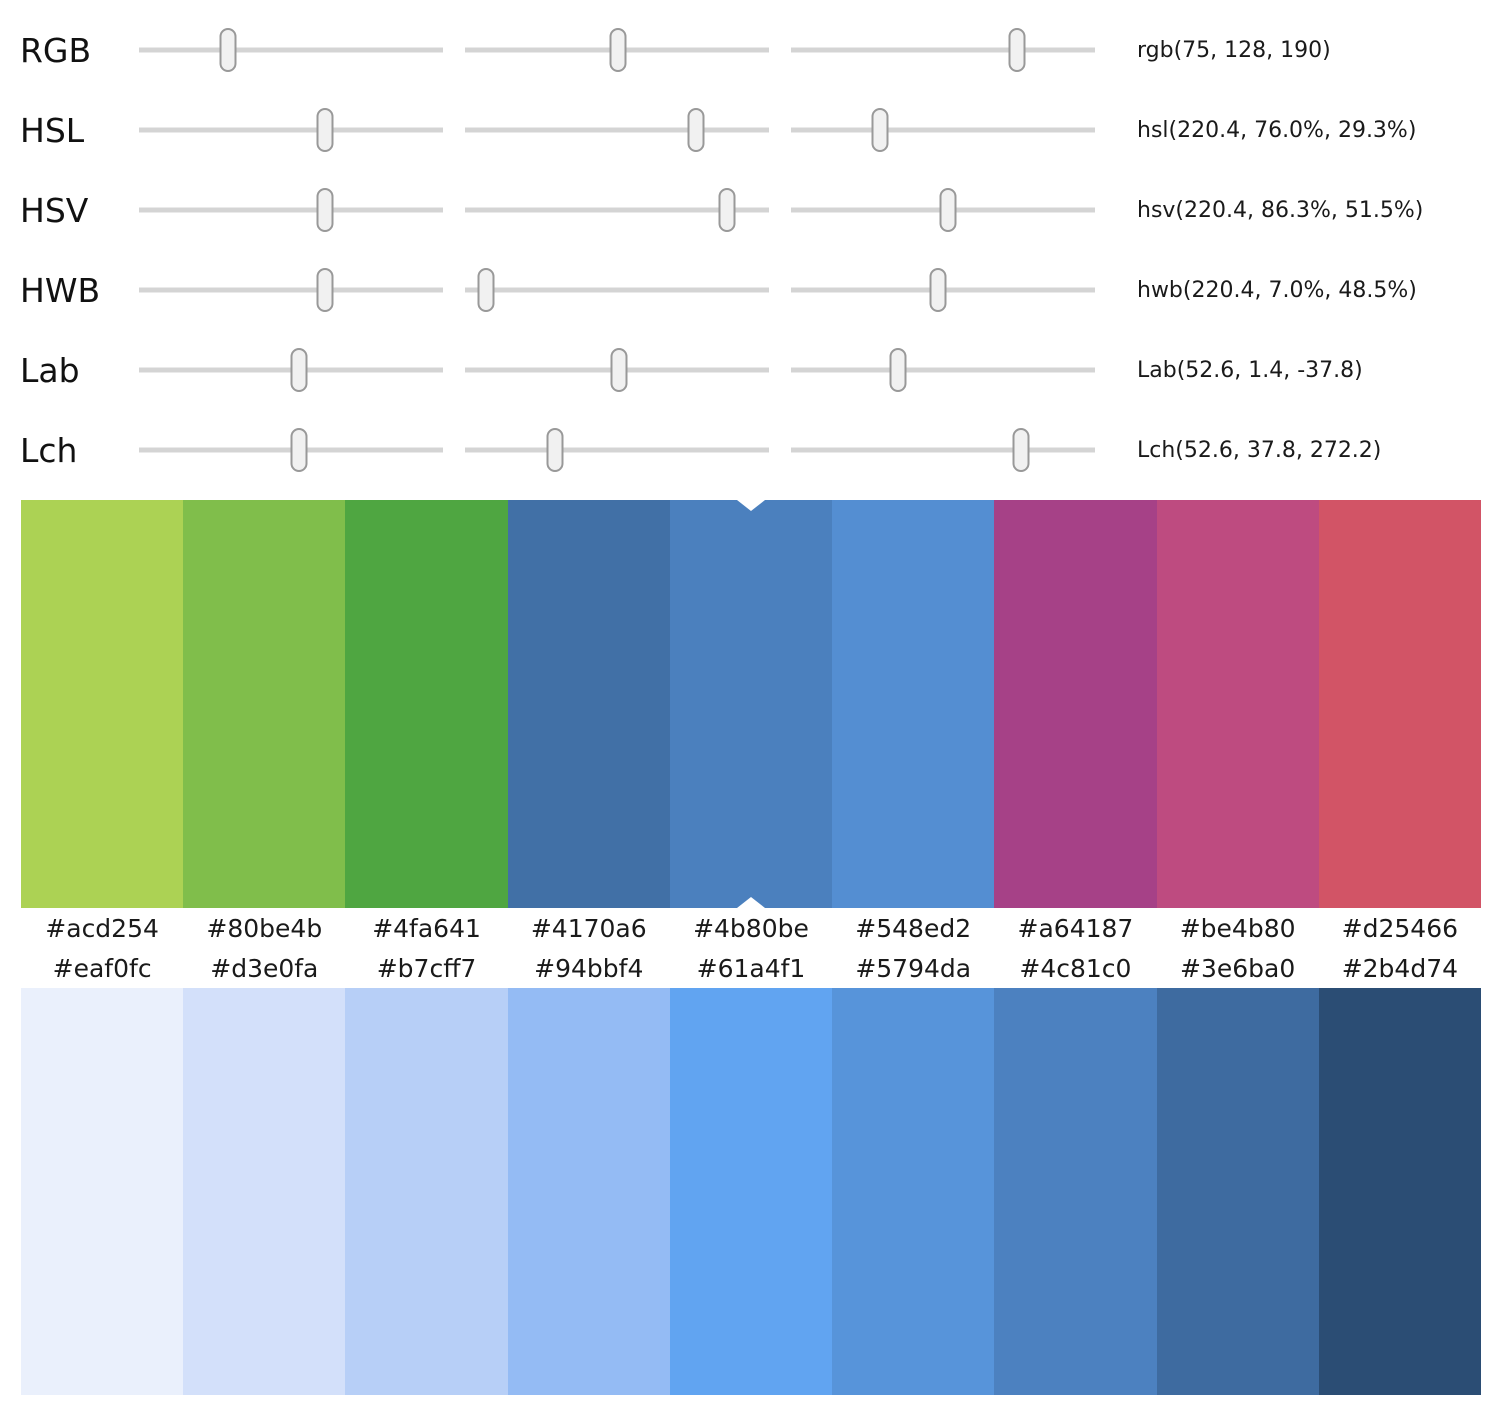  I want to click on slider-row-rgb: RGB rgb(75, 128, 190), so click(750, 50).